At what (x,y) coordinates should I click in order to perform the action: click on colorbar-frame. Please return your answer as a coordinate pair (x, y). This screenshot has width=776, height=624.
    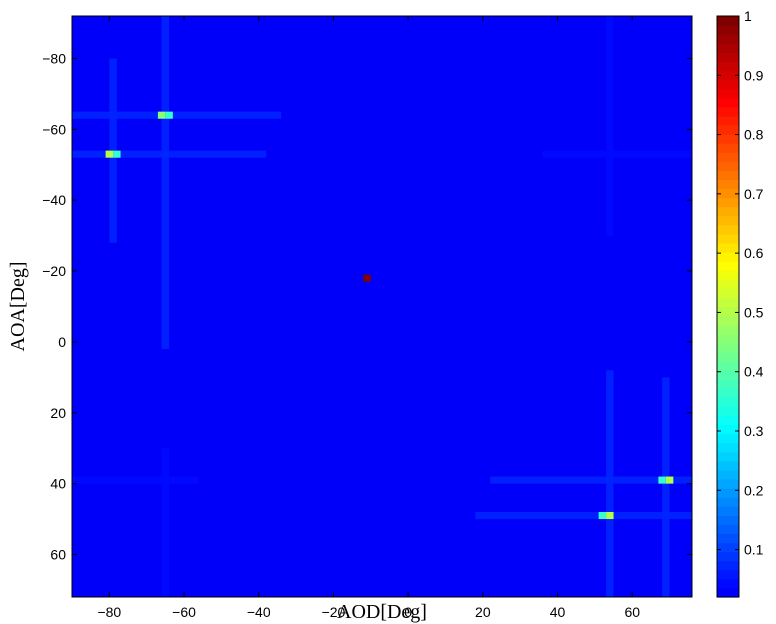
    Looking at the image, I should click on (728, 306).